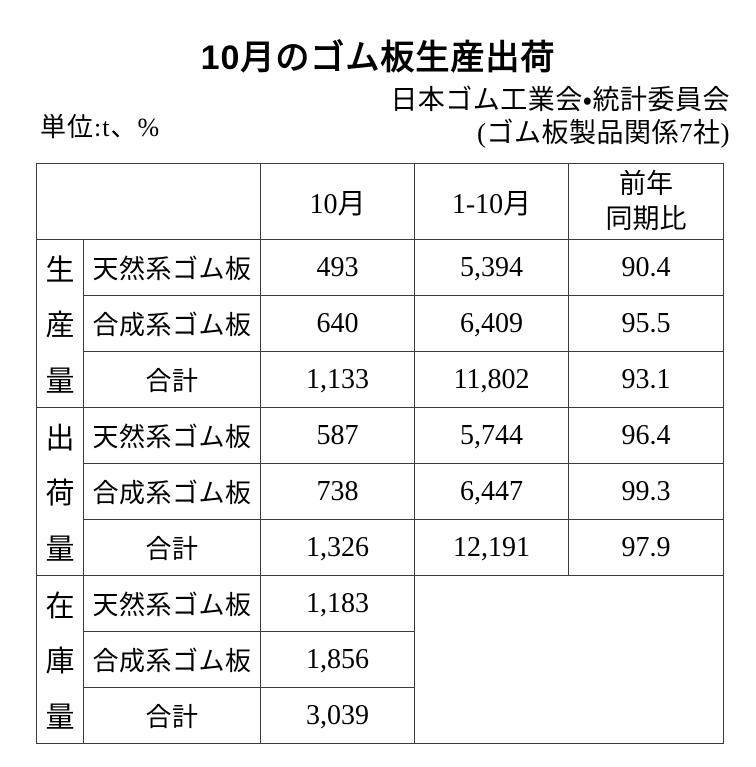 The image size is (756, 767). I want to click on row-group-cell-inventory: 在庫量, so click(60, 659).